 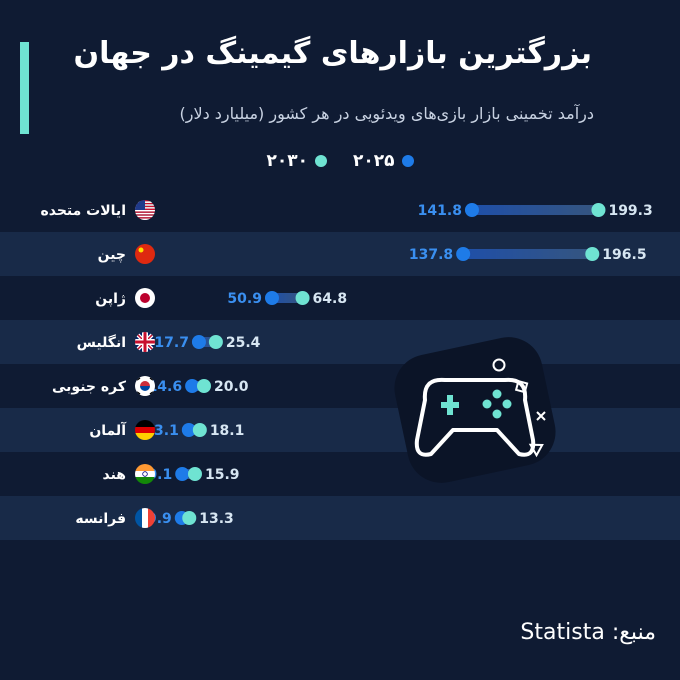 I want to click on category-label: فرانسه, so click(x=100, y=519).